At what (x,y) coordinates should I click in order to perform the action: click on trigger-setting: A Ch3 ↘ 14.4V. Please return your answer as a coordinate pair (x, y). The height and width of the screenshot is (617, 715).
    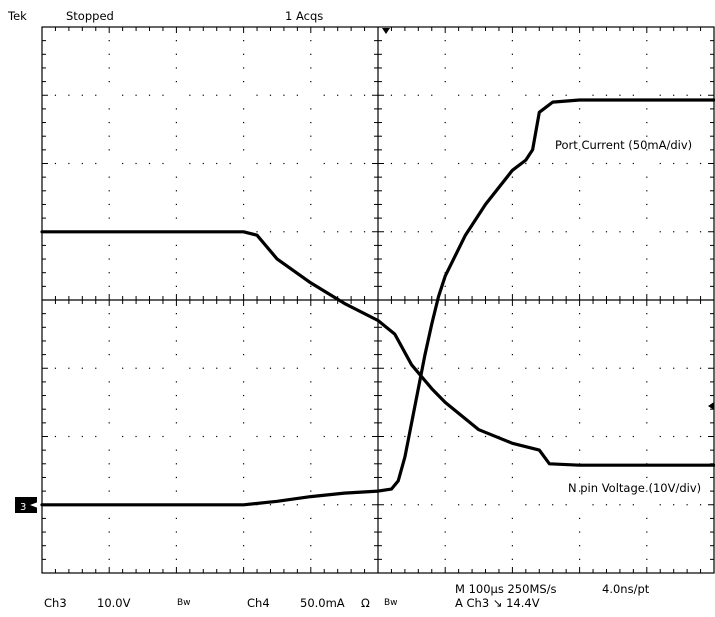
    Looking at the image, I should click on (497, 603).